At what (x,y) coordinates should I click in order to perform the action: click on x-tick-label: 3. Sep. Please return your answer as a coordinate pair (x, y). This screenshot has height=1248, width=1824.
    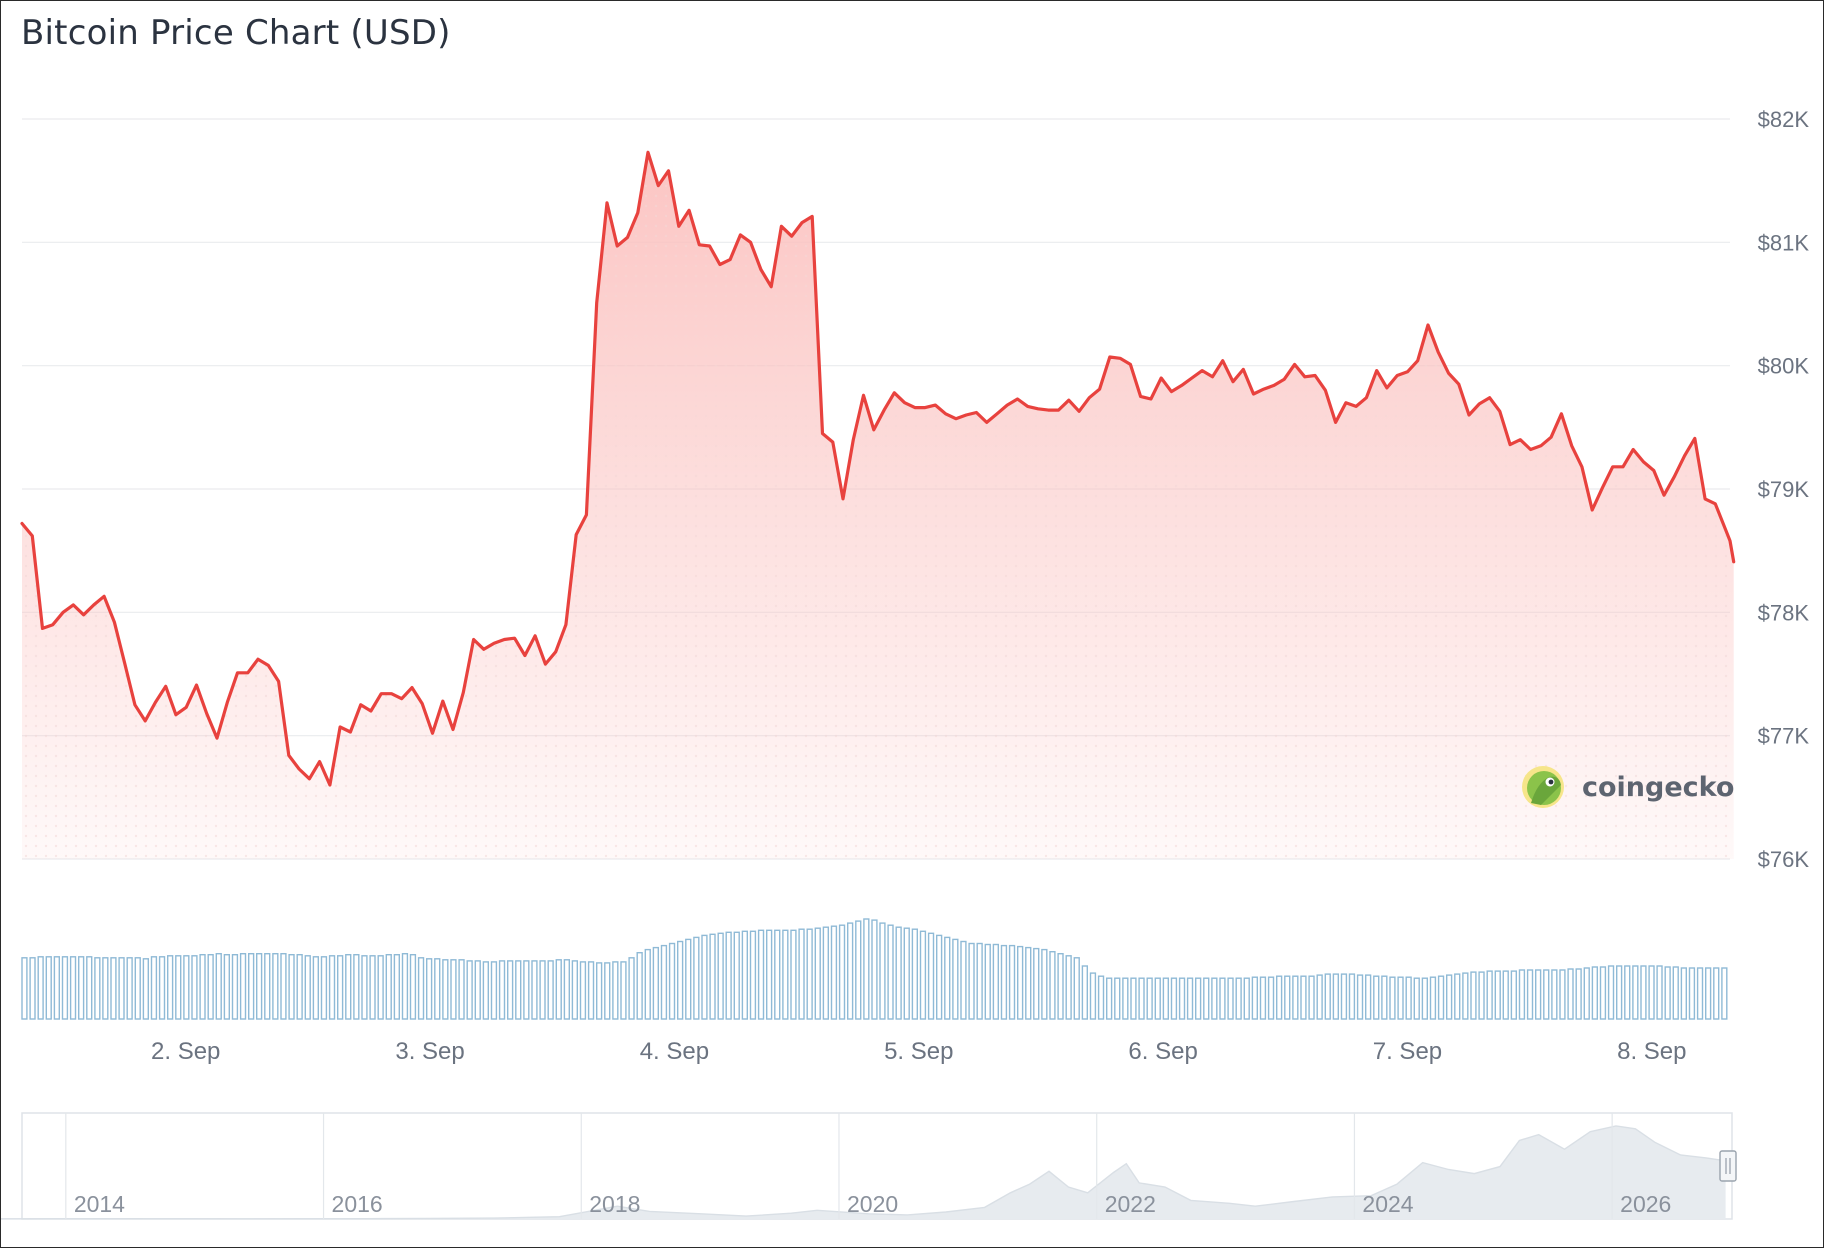
    Looking at the image, I should click on (429, 1051).